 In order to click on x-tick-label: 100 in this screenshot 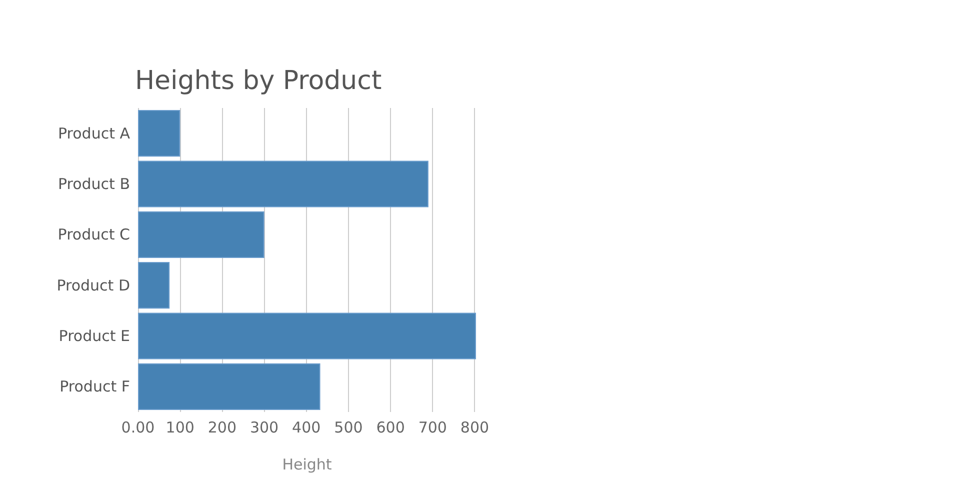, I will do `click(180, 427)`.